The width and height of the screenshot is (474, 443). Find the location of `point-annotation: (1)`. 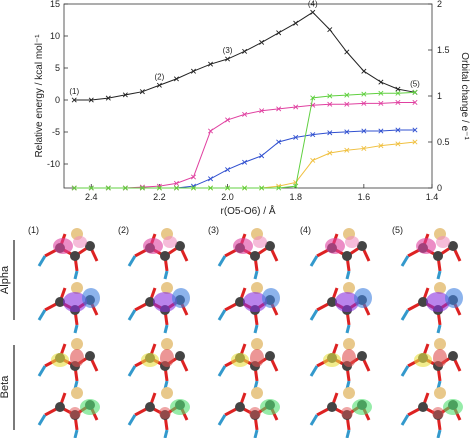

point-annotation: (1) is located at coordinates (74, 91).